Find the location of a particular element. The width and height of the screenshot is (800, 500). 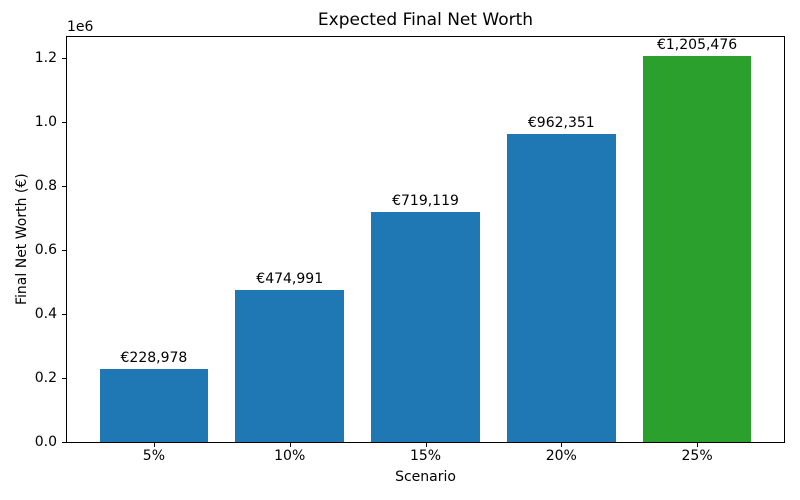

y-tick-label: 1.0 is located at coordinates (45, 122).